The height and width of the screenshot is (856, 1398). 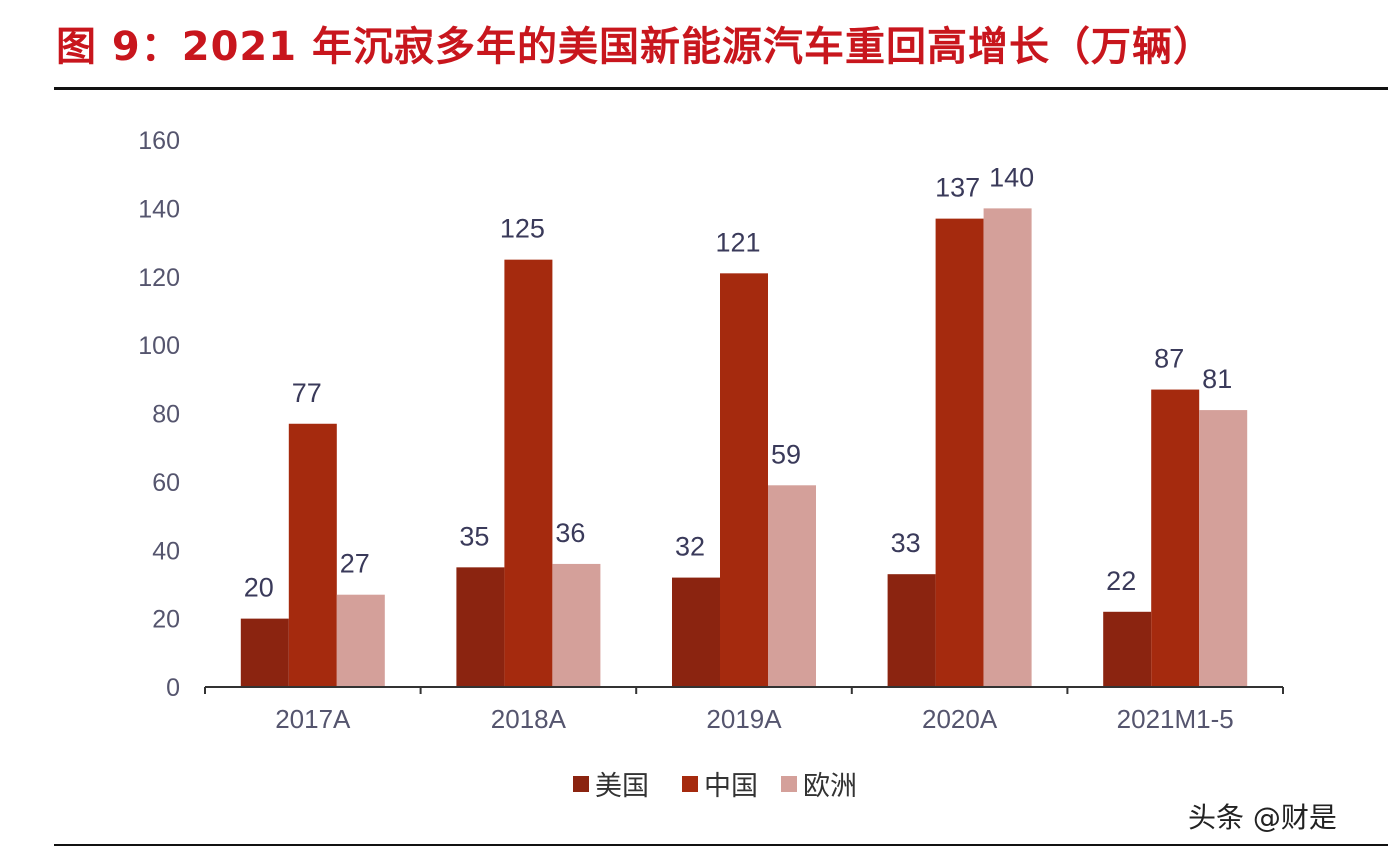 What do you see at coordinates (830, 786) in the screenshot?
I see `legend-label: 欧洲` at bounding box center [830, 786].